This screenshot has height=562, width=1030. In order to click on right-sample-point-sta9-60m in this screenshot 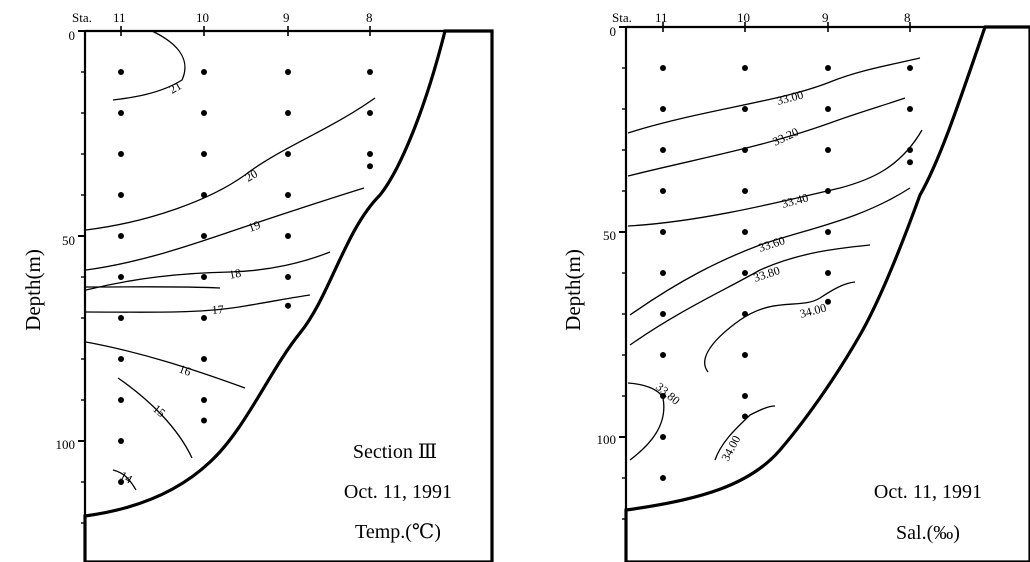, I will do `click(828, 273)`.